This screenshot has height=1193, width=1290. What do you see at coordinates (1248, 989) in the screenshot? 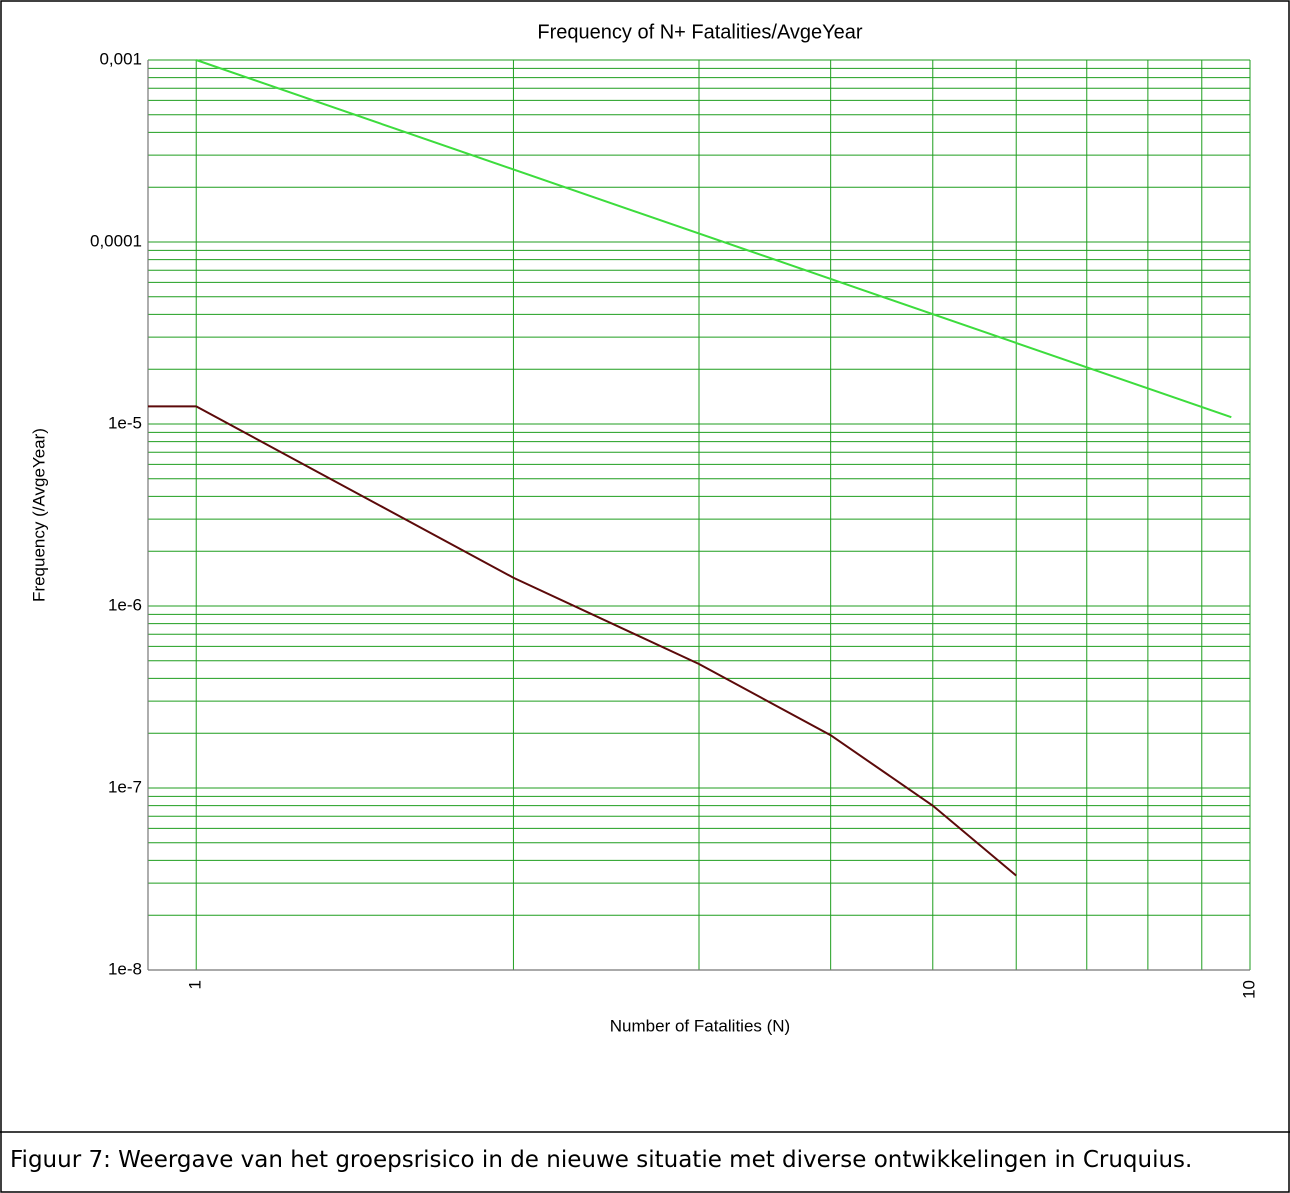
I see `x-tick-label: 10` at bounding box center [1248, 989].